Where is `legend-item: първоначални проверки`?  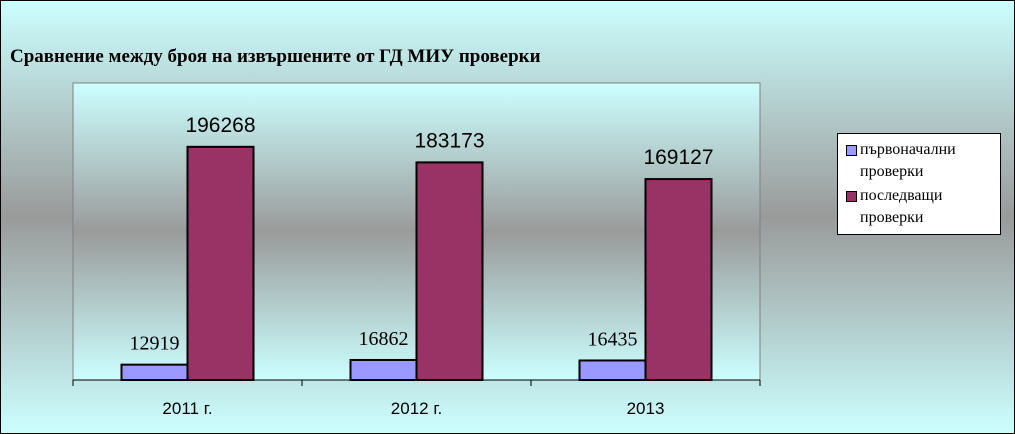 legend-item: първоначални проверки is located at coordinates (921, 161).